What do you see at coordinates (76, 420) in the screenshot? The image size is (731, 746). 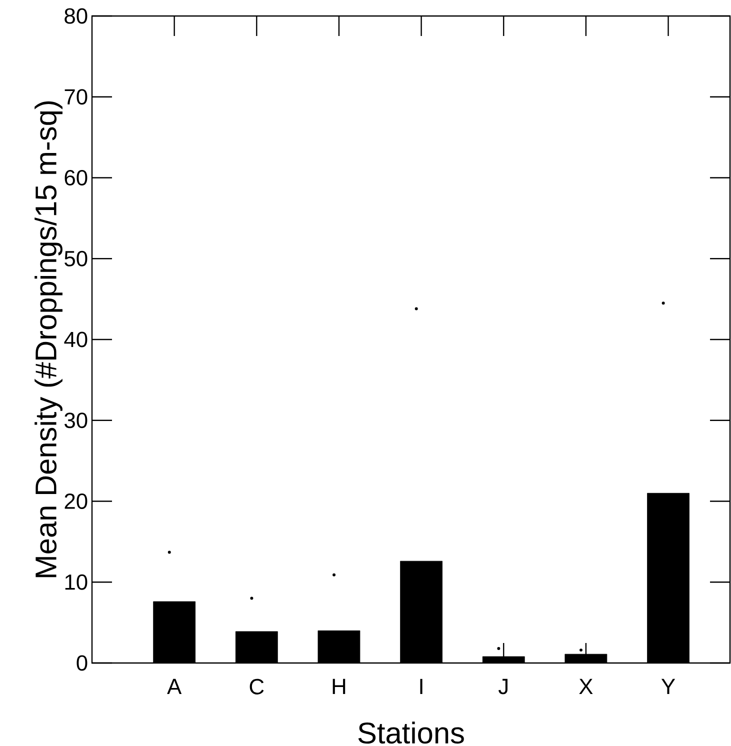 I see `y-tick-label: 30` at bounding box center [76, 420].